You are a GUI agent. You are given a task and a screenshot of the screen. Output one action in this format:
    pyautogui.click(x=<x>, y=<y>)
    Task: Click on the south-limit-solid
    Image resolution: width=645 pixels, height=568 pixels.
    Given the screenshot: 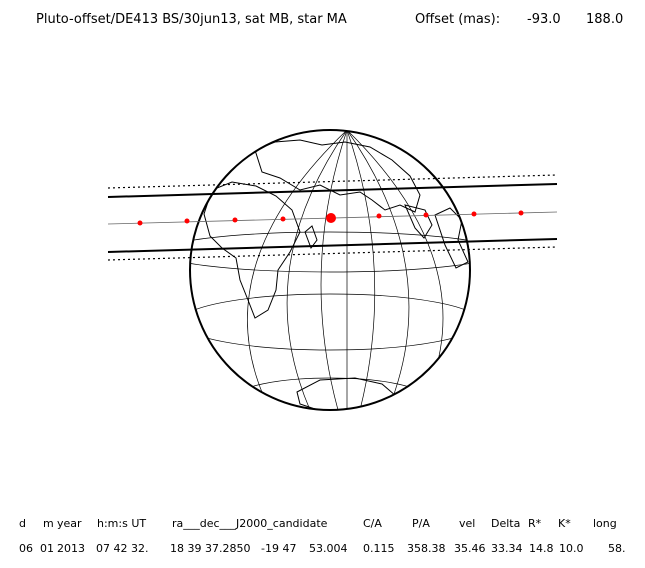 What is the action you would take?
    pyautogui.click(x=332, y=245)
    